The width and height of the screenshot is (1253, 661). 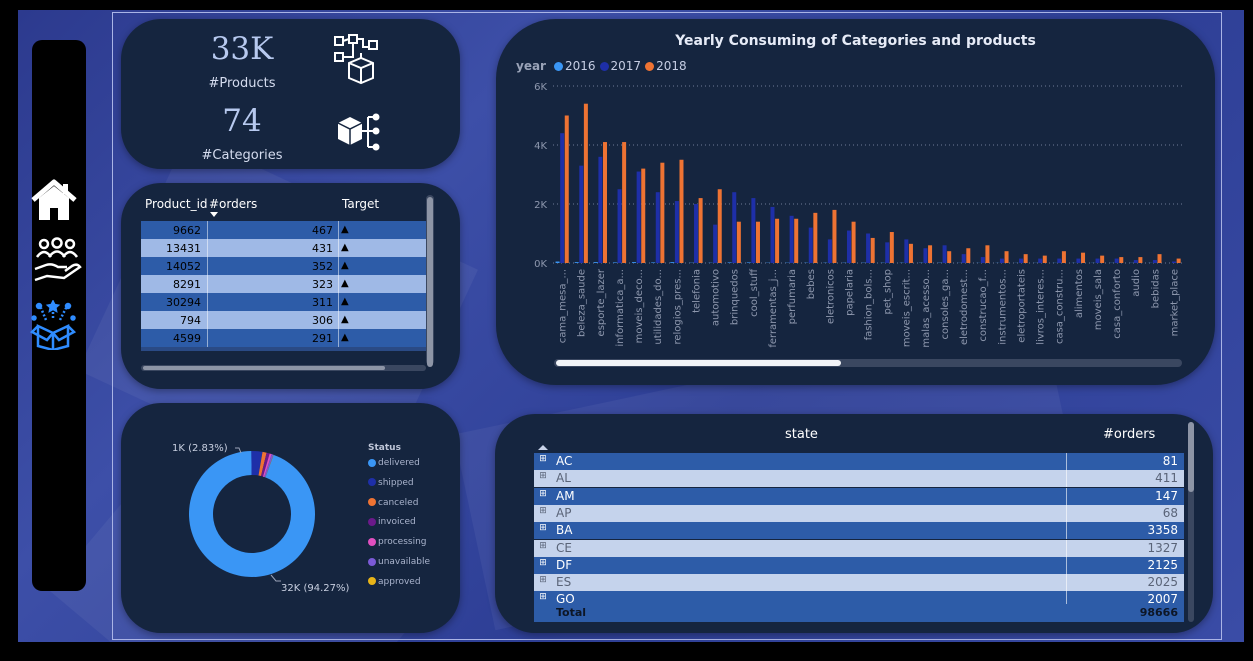 I want to click on legend-item-2017: 2017, so click(x=620, y=66).